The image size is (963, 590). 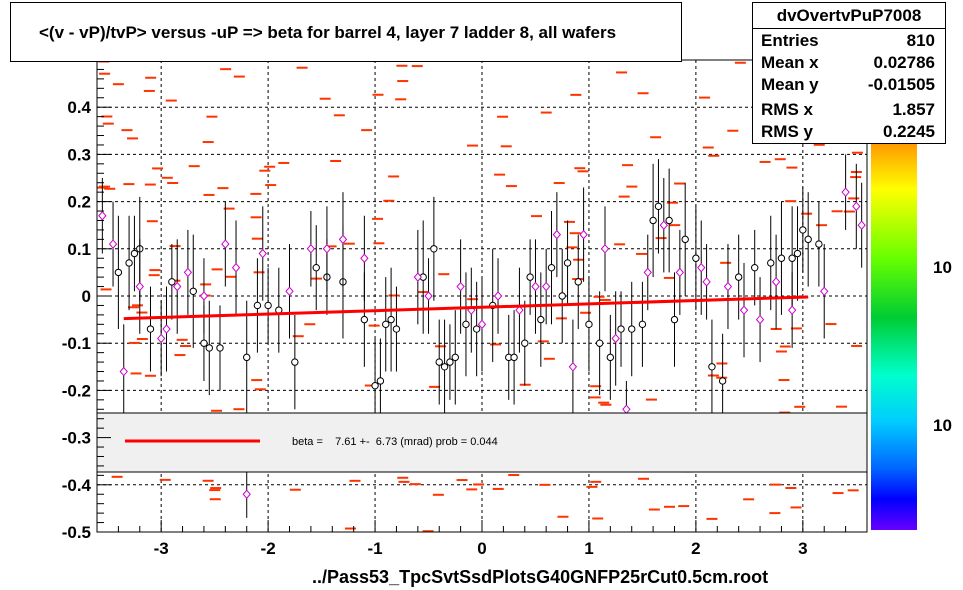 What do you see at coordinates (849, 42) in the screenshot?
I see `stats-row-entries: Entries 810` at bounding box center [849, 42].